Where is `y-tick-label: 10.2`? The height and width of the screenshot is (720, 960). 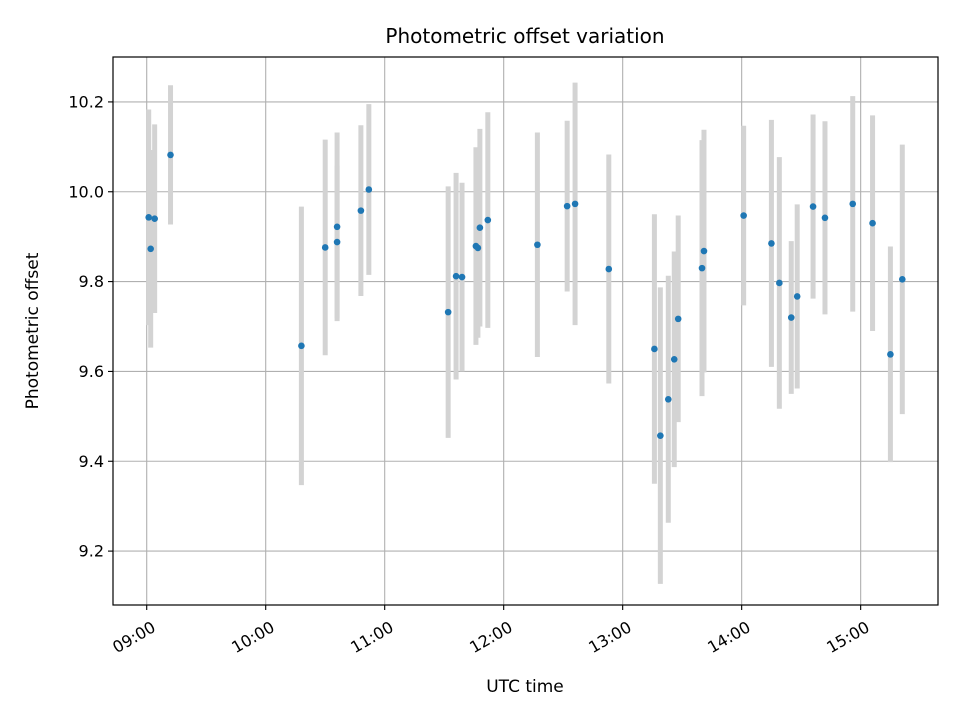
y-tick-label: 10.2 is located at coordinates (86, 101).